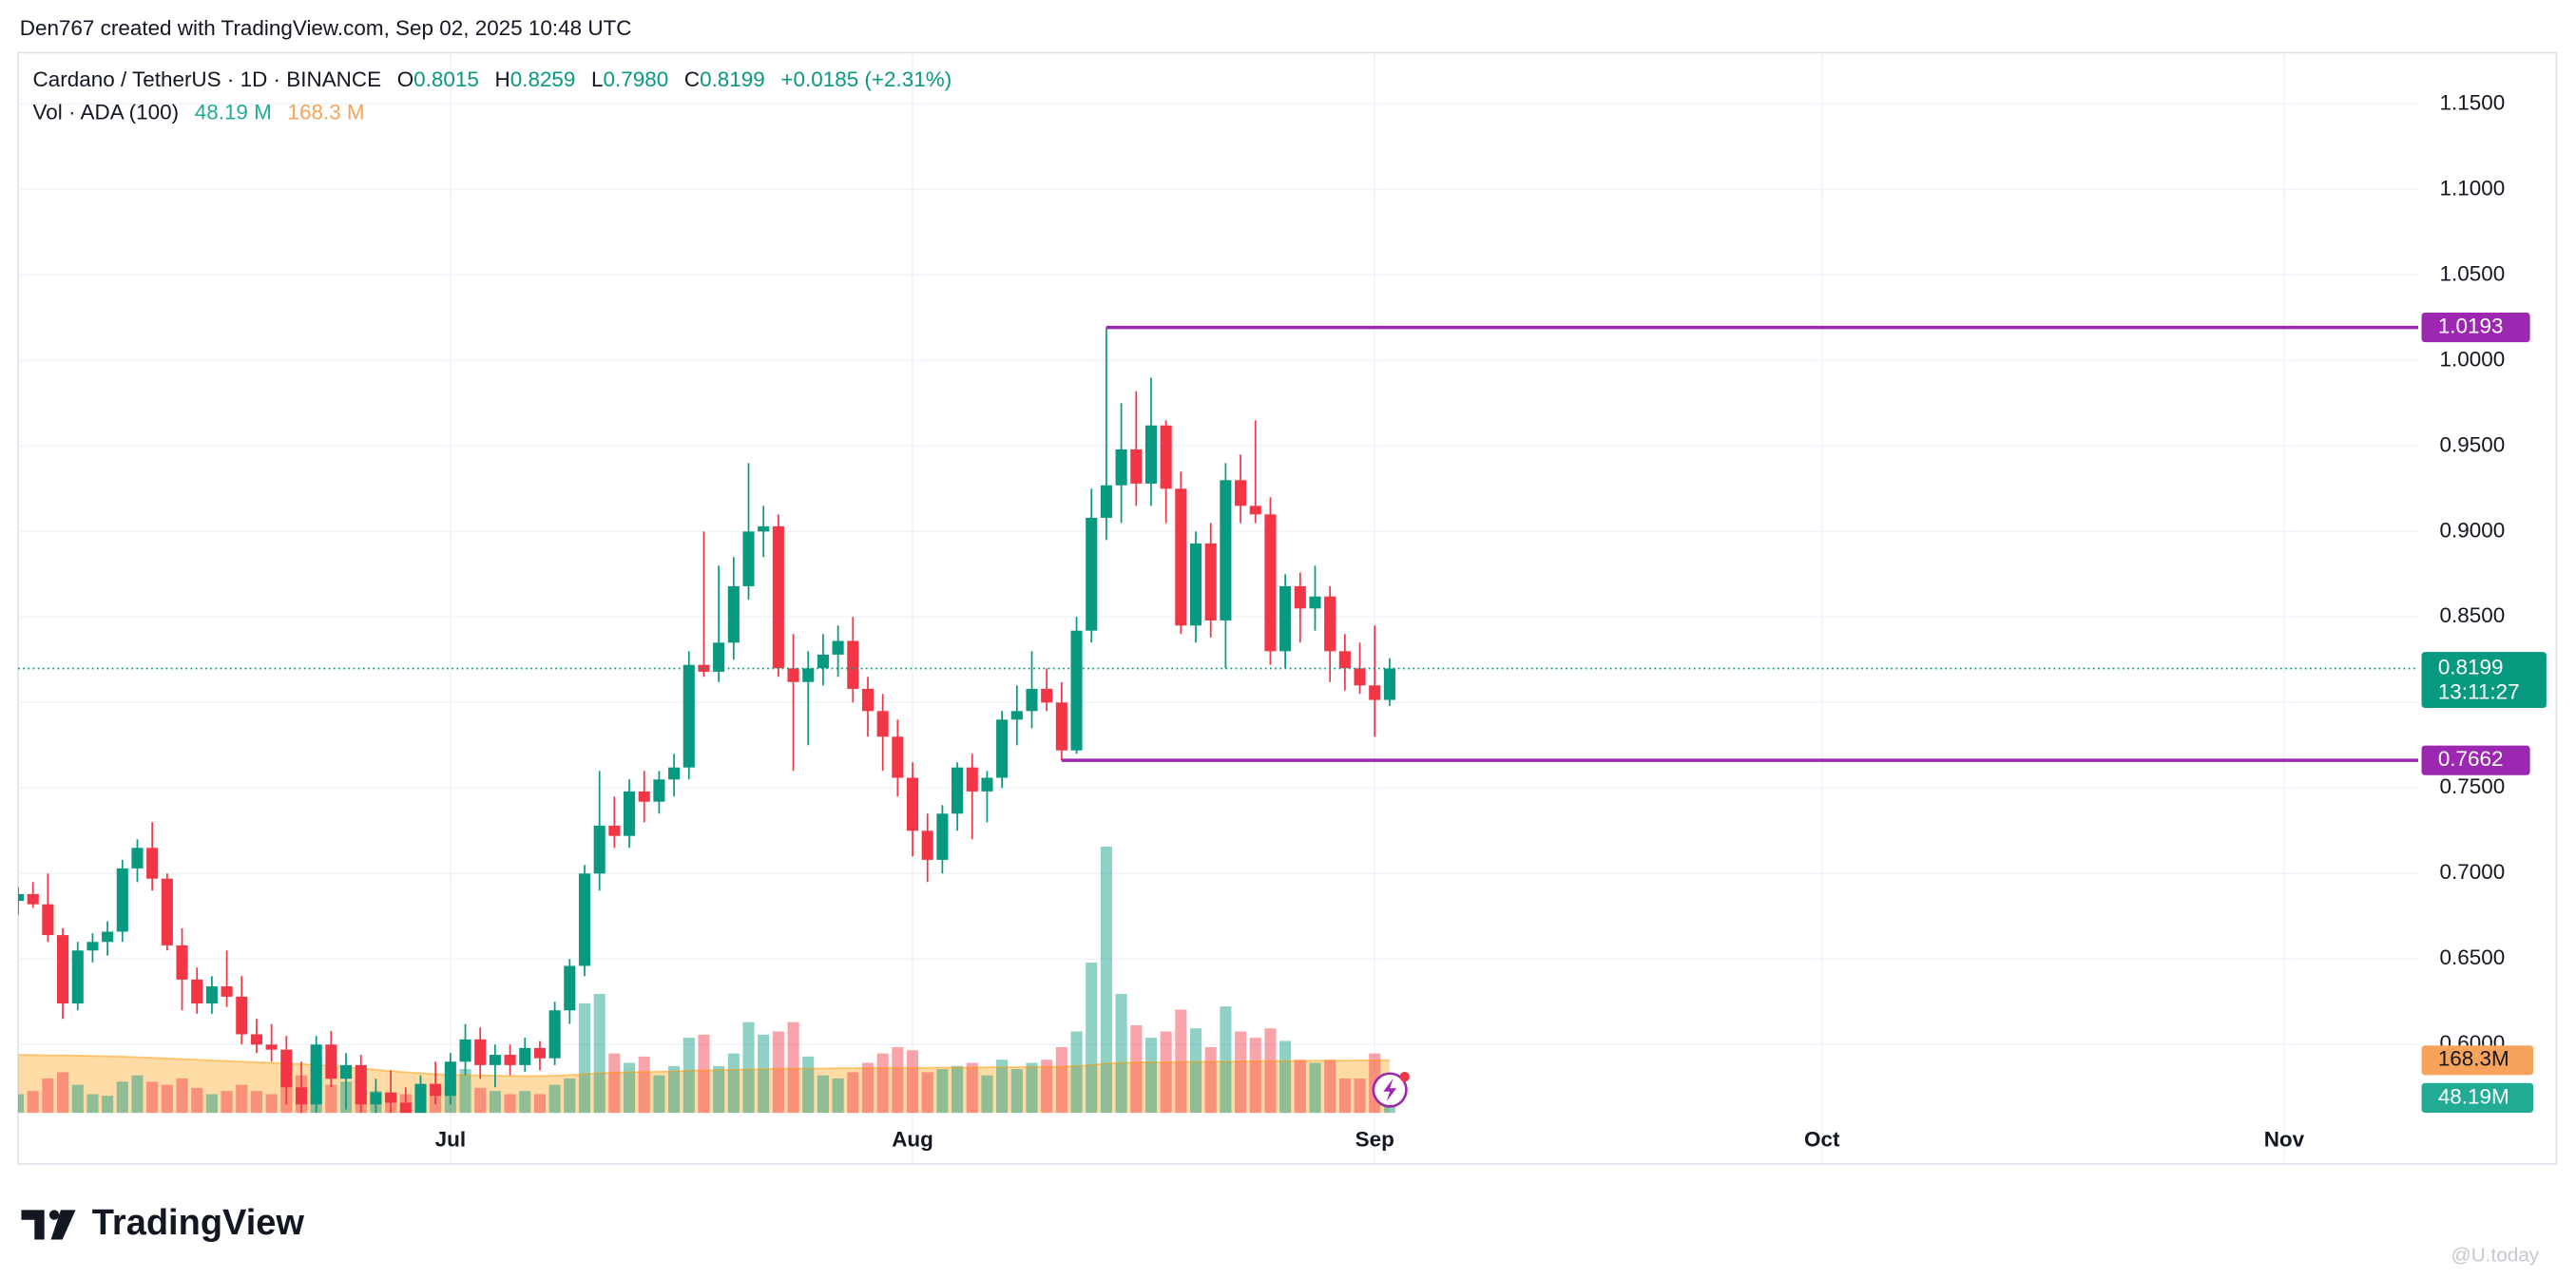 The width and height of the screenshot is (2576, 1279). Describe the element at coordinates (1391, 1090) in the screenshot. I see `alert-icon` at that location.